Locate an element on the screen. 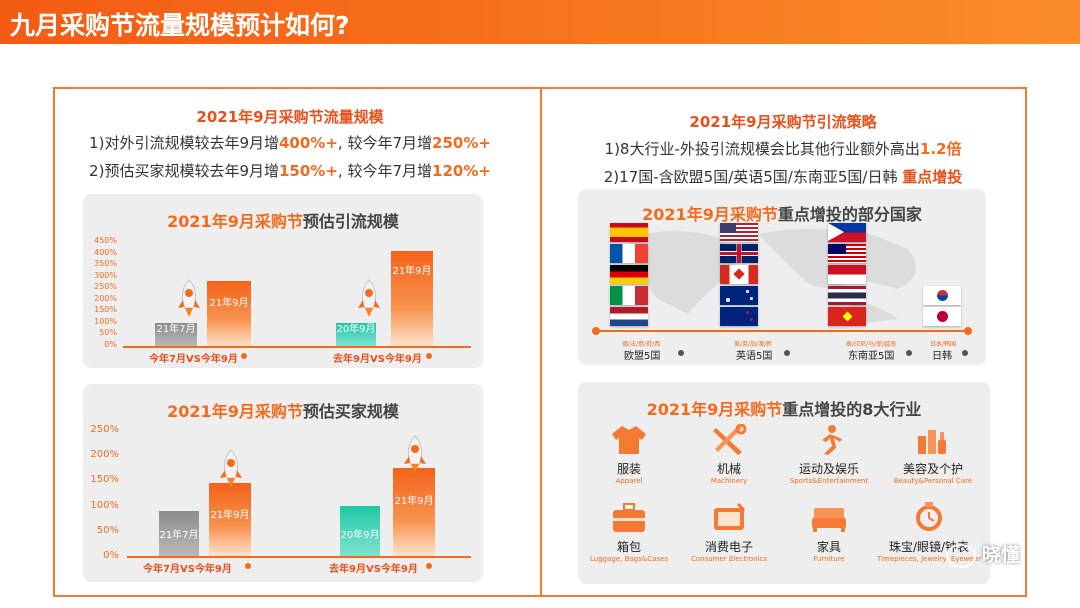 The height and width of the screenshot is (608, 1080). line1-value-b: 250%+ is located at coordinates (461, 143).